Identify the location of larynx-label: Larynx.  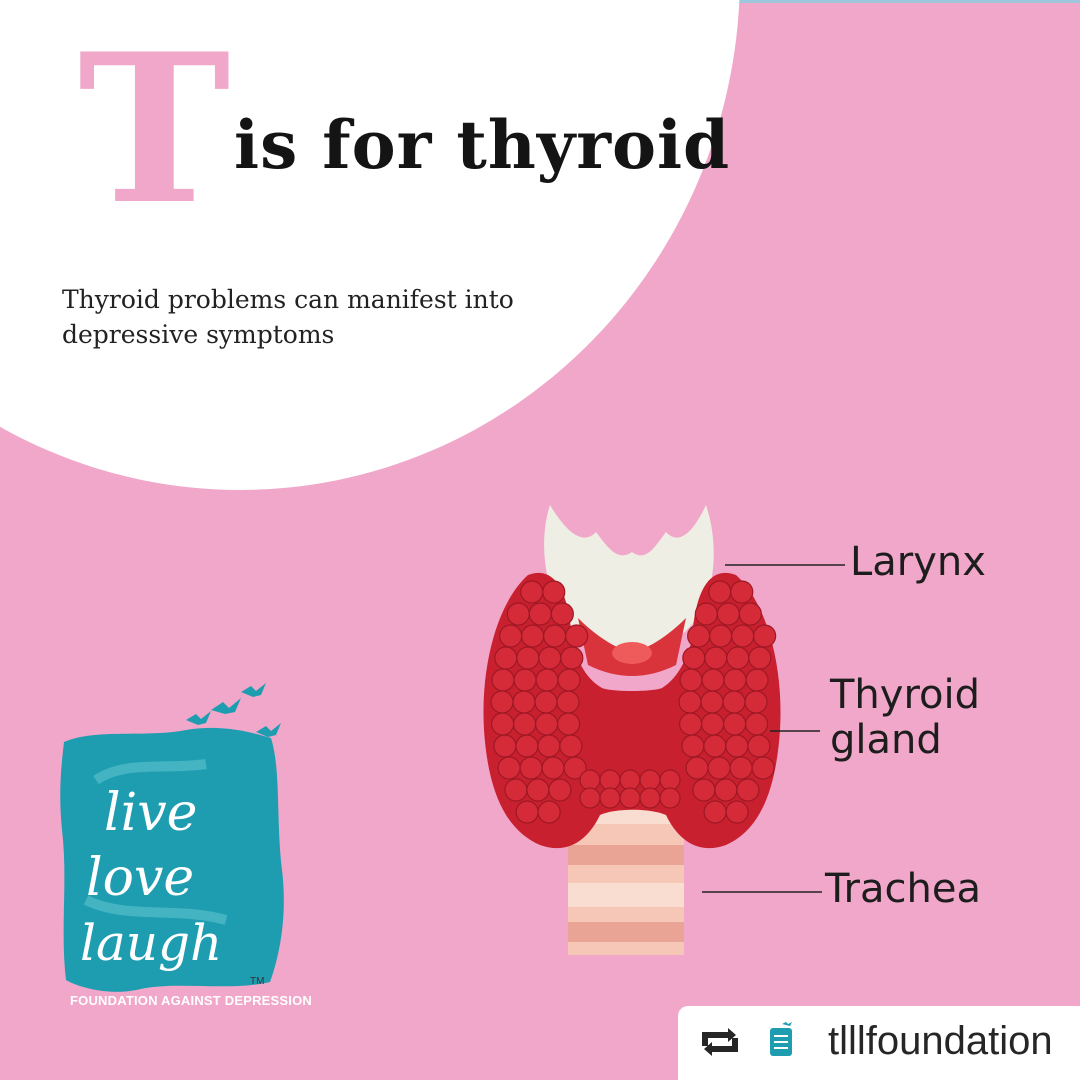
(918, 562).